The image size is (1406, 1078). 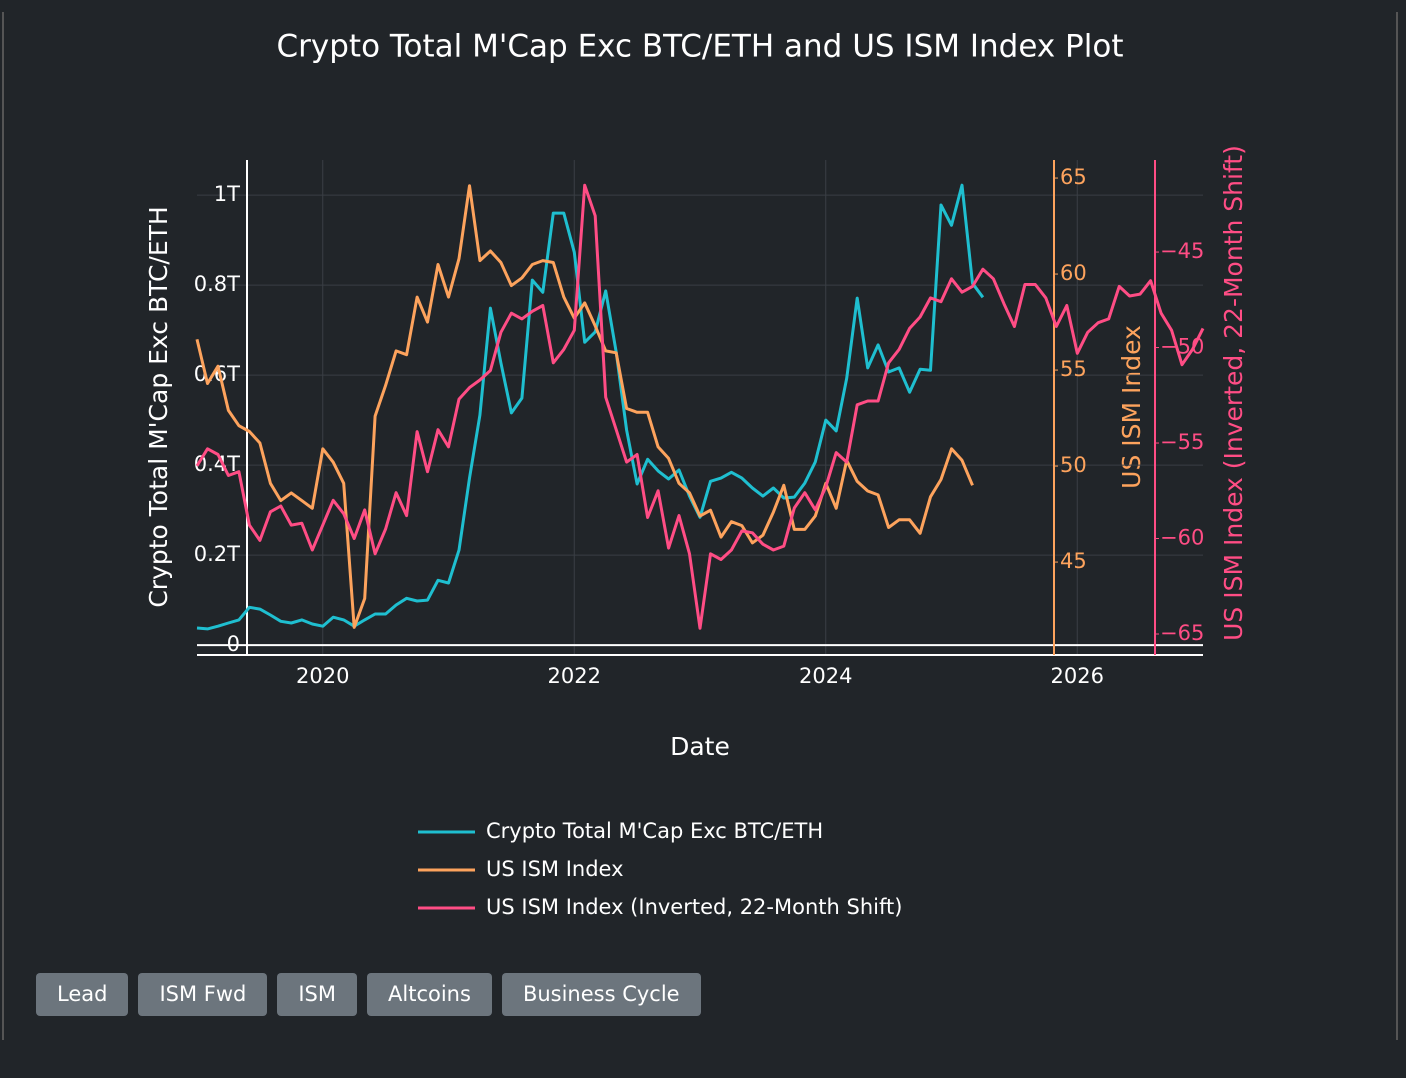 I want to click on legend-label: US ISM Index, so click(x=555, y=869).